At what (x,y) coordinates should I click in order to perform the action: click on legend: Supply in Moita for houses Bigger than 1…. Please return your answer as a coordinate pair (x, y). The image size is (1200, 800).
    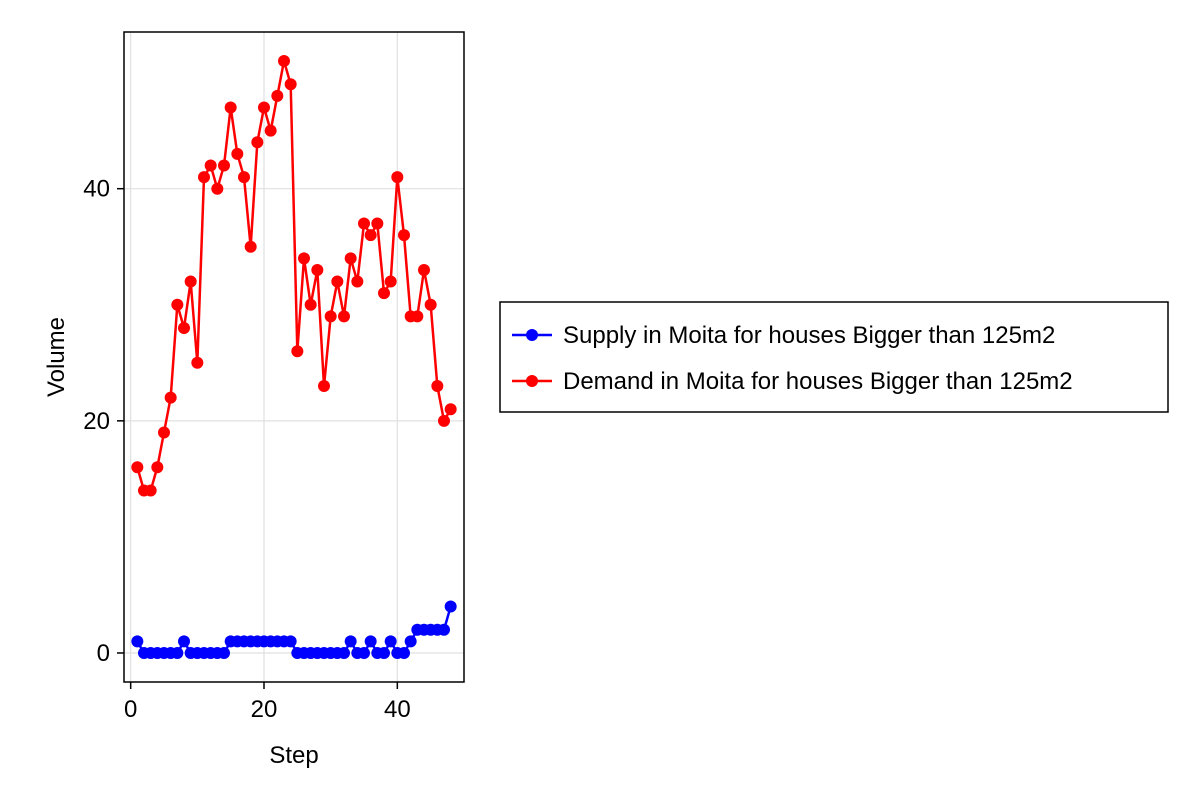
    Looking at the image, I should click on (834, 357).